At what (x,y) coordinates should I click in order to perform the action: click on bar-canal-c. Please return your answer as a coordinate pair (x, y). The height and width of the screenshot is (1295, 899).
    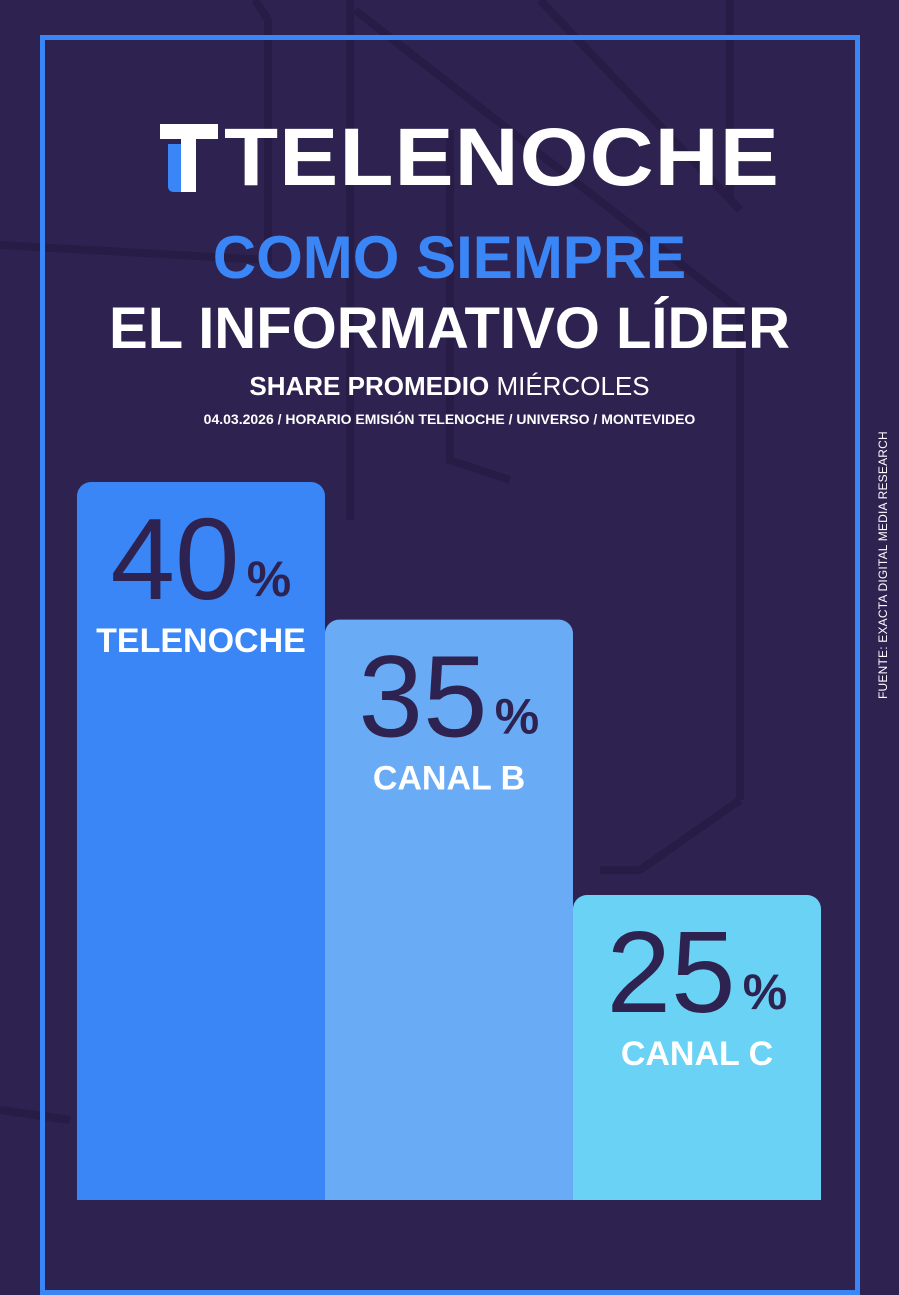
    Looking at the image, I should click on (697, 1047).